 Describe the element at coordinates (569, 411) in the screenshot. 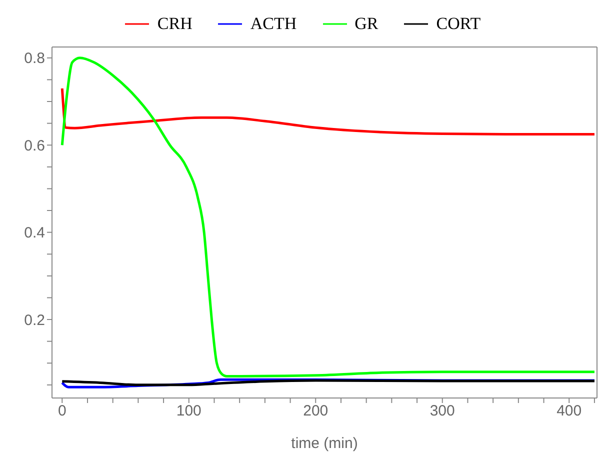

I see `x-tick-label: 400` at that location.